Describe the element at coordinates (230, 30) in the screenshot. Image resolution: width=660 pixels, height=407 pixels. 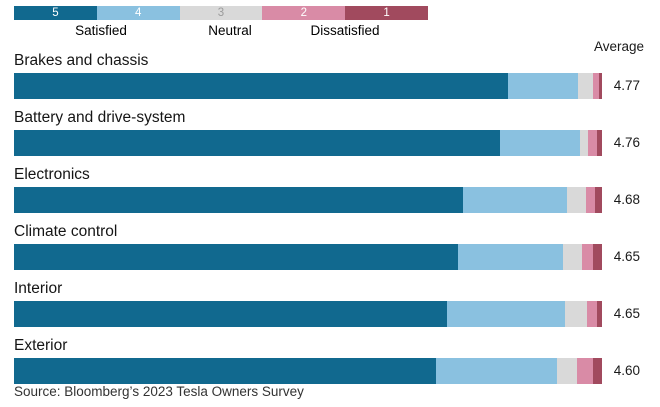
I see `legend-group-label-neutral: Neutral` at that location.